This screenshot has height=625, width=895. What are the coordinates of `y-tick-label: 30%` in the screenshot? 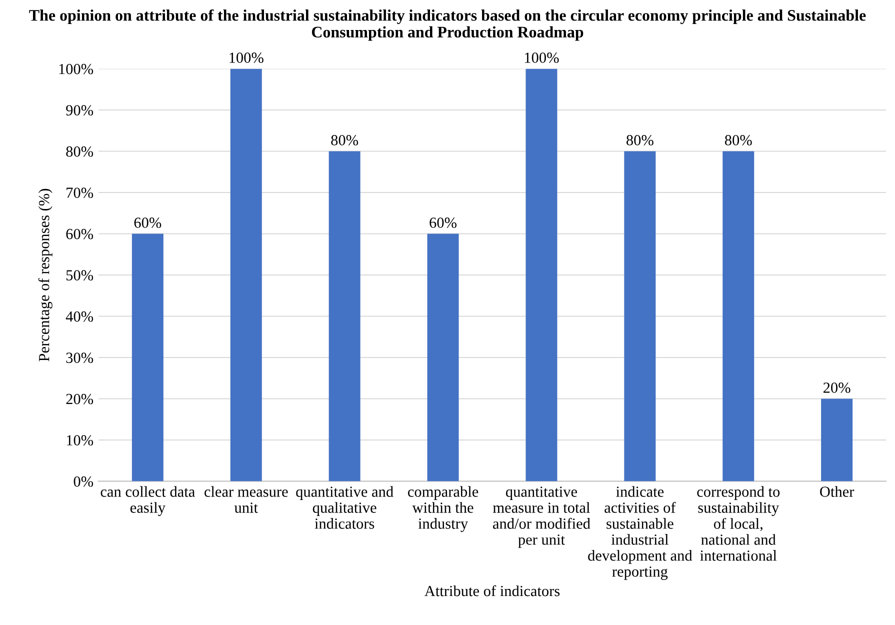 It's located at (80, 357).